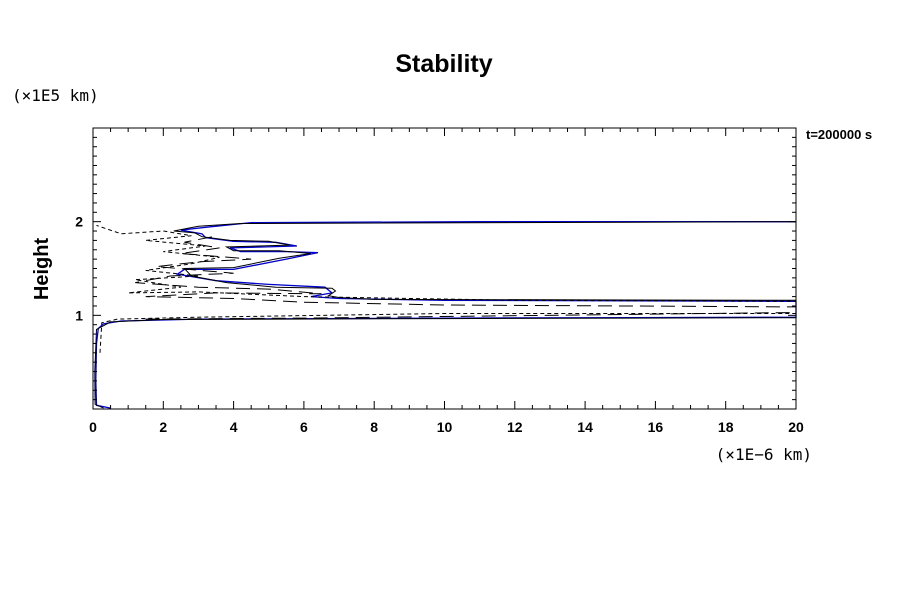  What do you see at coordinates (515, 427) in the screenshot?
I see `x-tick-label: 12` at bounding box center [515, 427].